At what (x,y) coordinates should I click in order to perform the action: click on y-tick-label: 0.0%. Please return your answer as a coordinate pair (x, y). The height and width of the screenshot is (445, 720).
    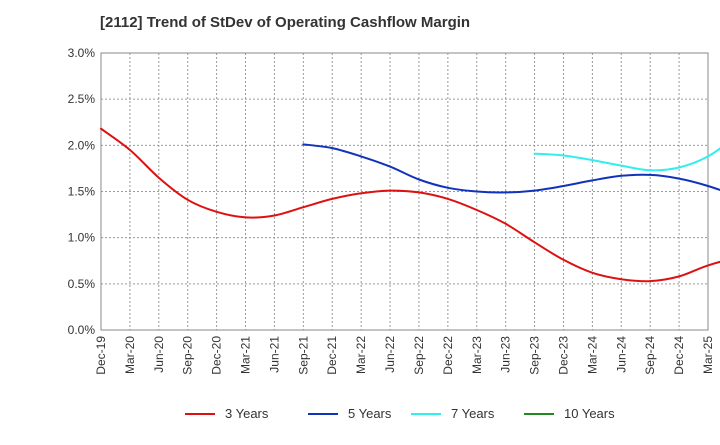
    Looking at the image, I should click on (82, 330).